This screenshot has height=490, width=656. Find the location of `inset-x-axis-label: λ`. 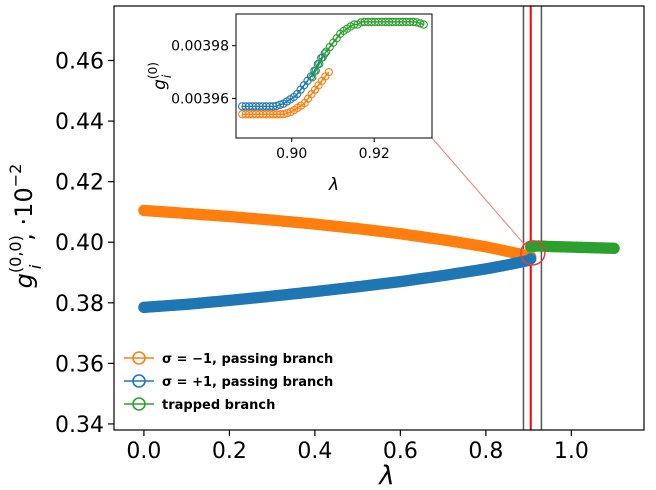

inset-x-axis-label: λ is located at coordinates (333, 185).